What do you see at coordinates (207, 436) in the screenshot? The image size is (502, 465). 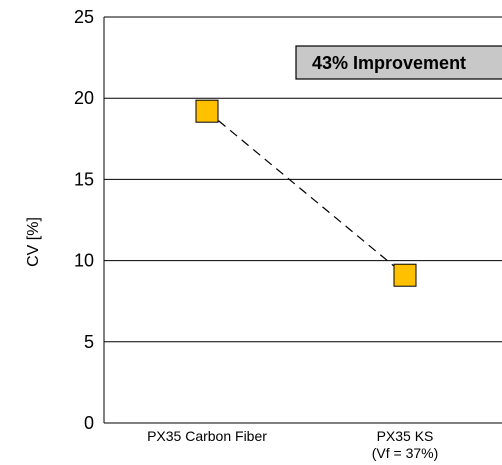 I see `x-tick-label: PX35 Carbon Fiber` at bounding box center [207, 436].